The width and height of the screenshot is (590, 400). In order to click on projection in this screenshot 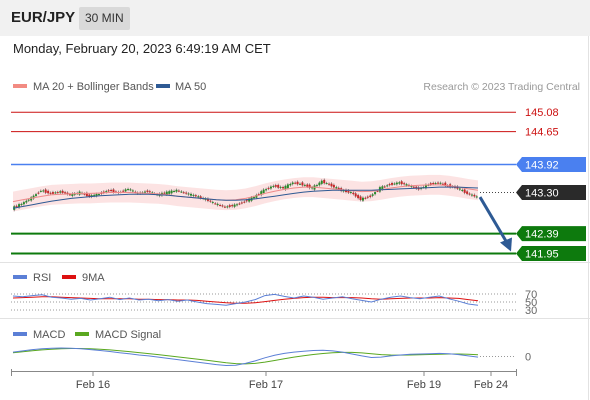, I will do `click(495, 224)`.